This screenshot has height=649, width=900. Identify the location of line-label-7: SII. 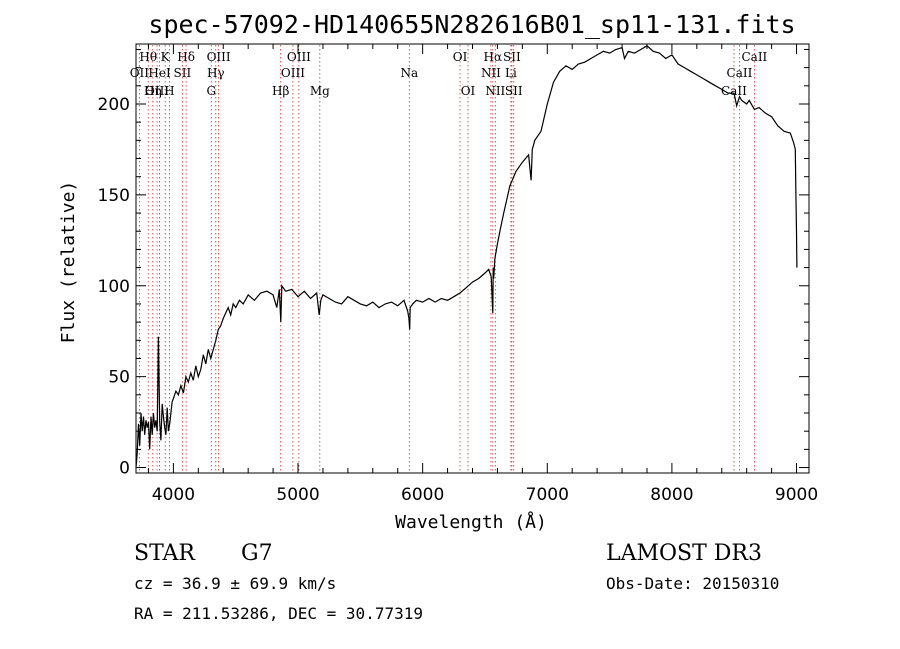
(183, 73).